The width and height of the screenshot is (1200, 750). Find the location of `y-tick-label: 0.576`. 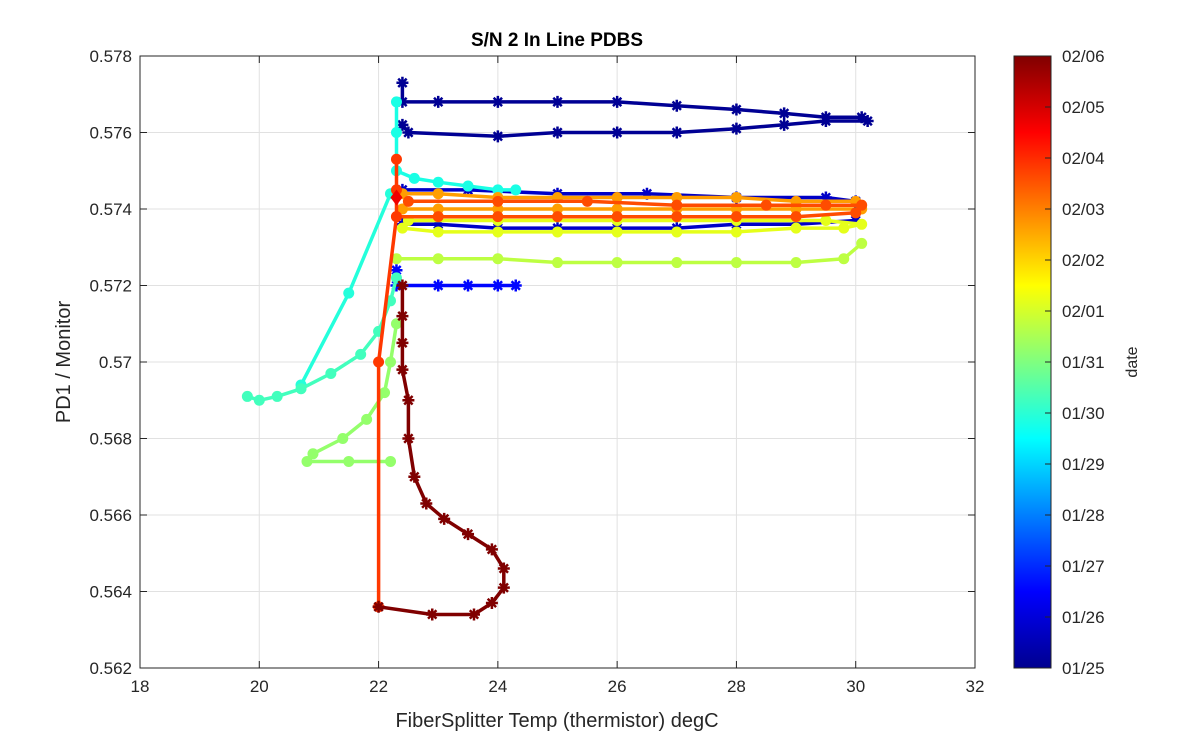

y-tick-label: 0.576 is located at coordinates (110, 133).